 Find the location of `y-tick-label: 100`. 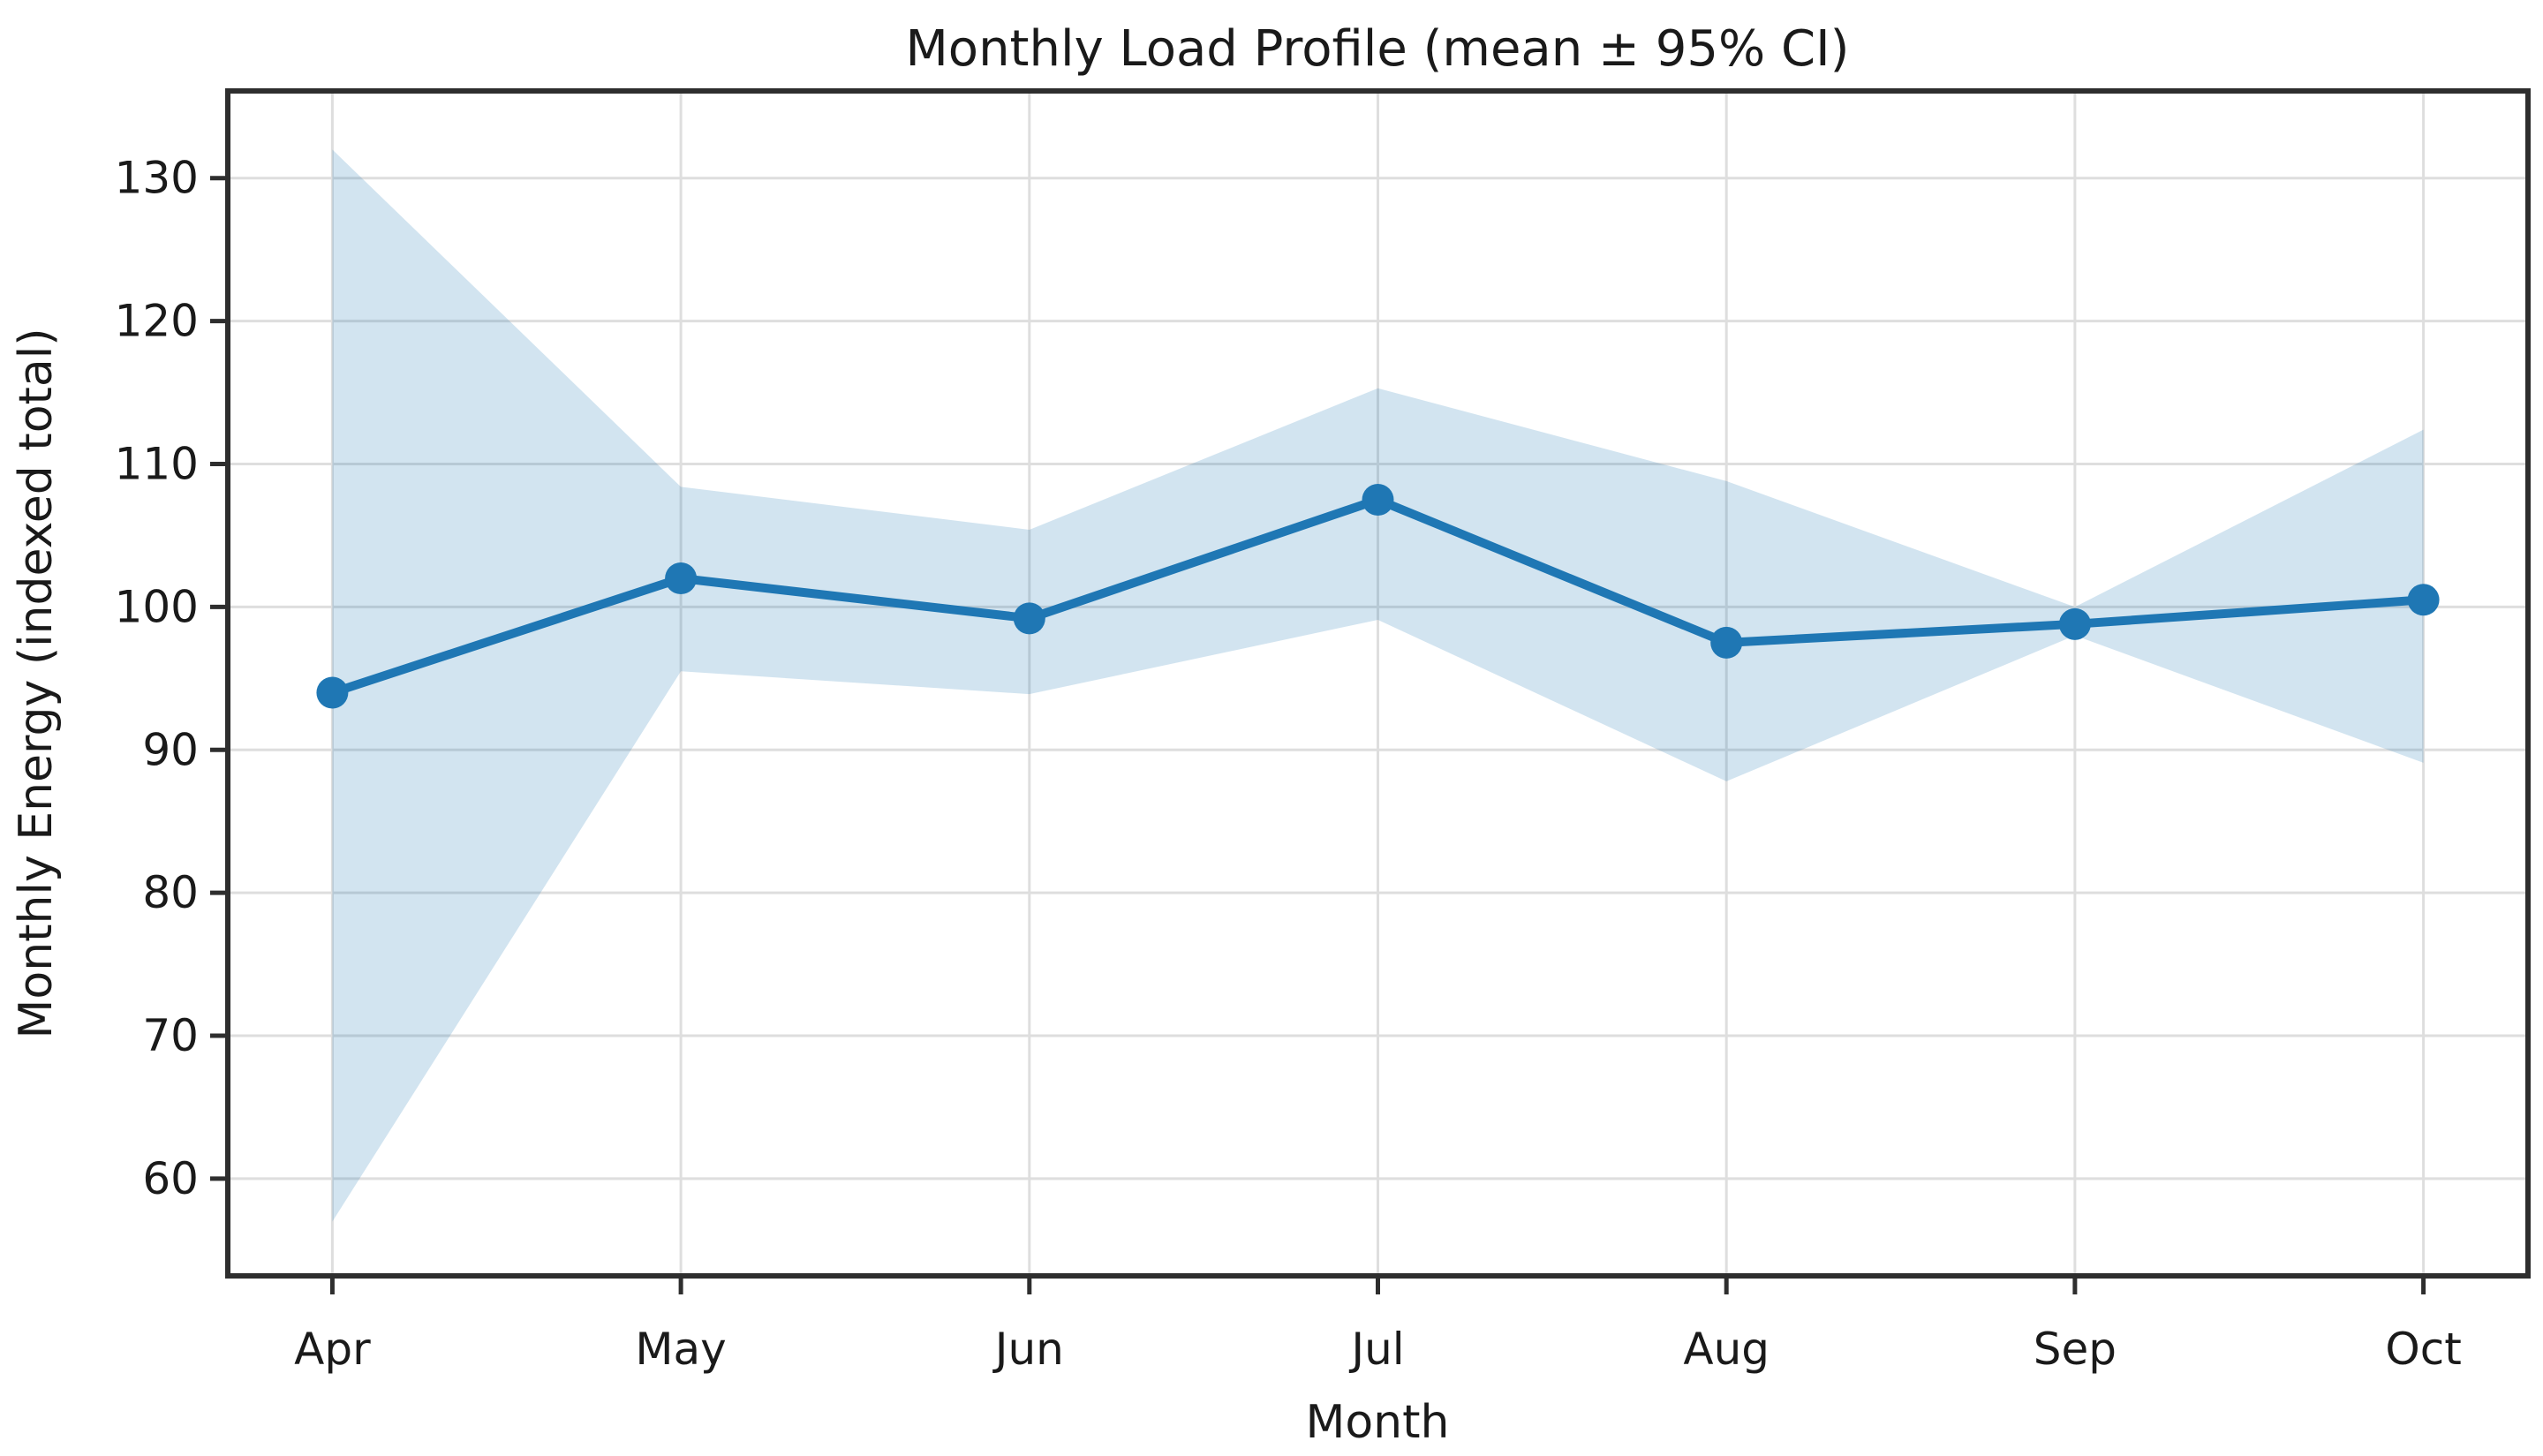

y-tick-label: 100 is located at coordinates (157, 606).